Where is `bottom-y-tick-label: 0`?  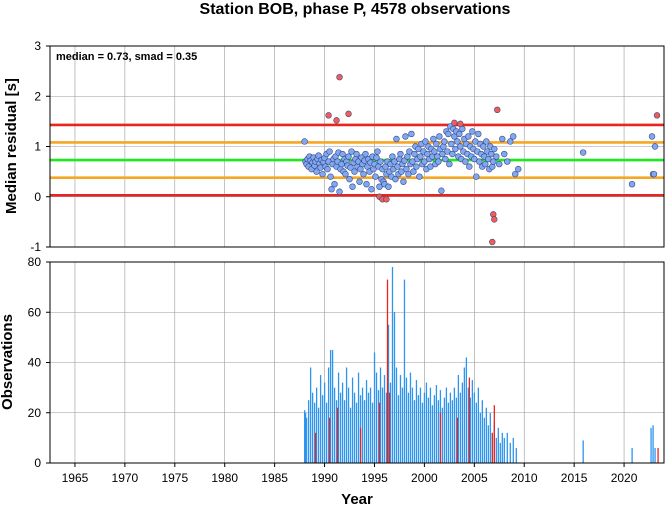
bottom-y-tick-label: 0 is located at coordinates (37, 463).